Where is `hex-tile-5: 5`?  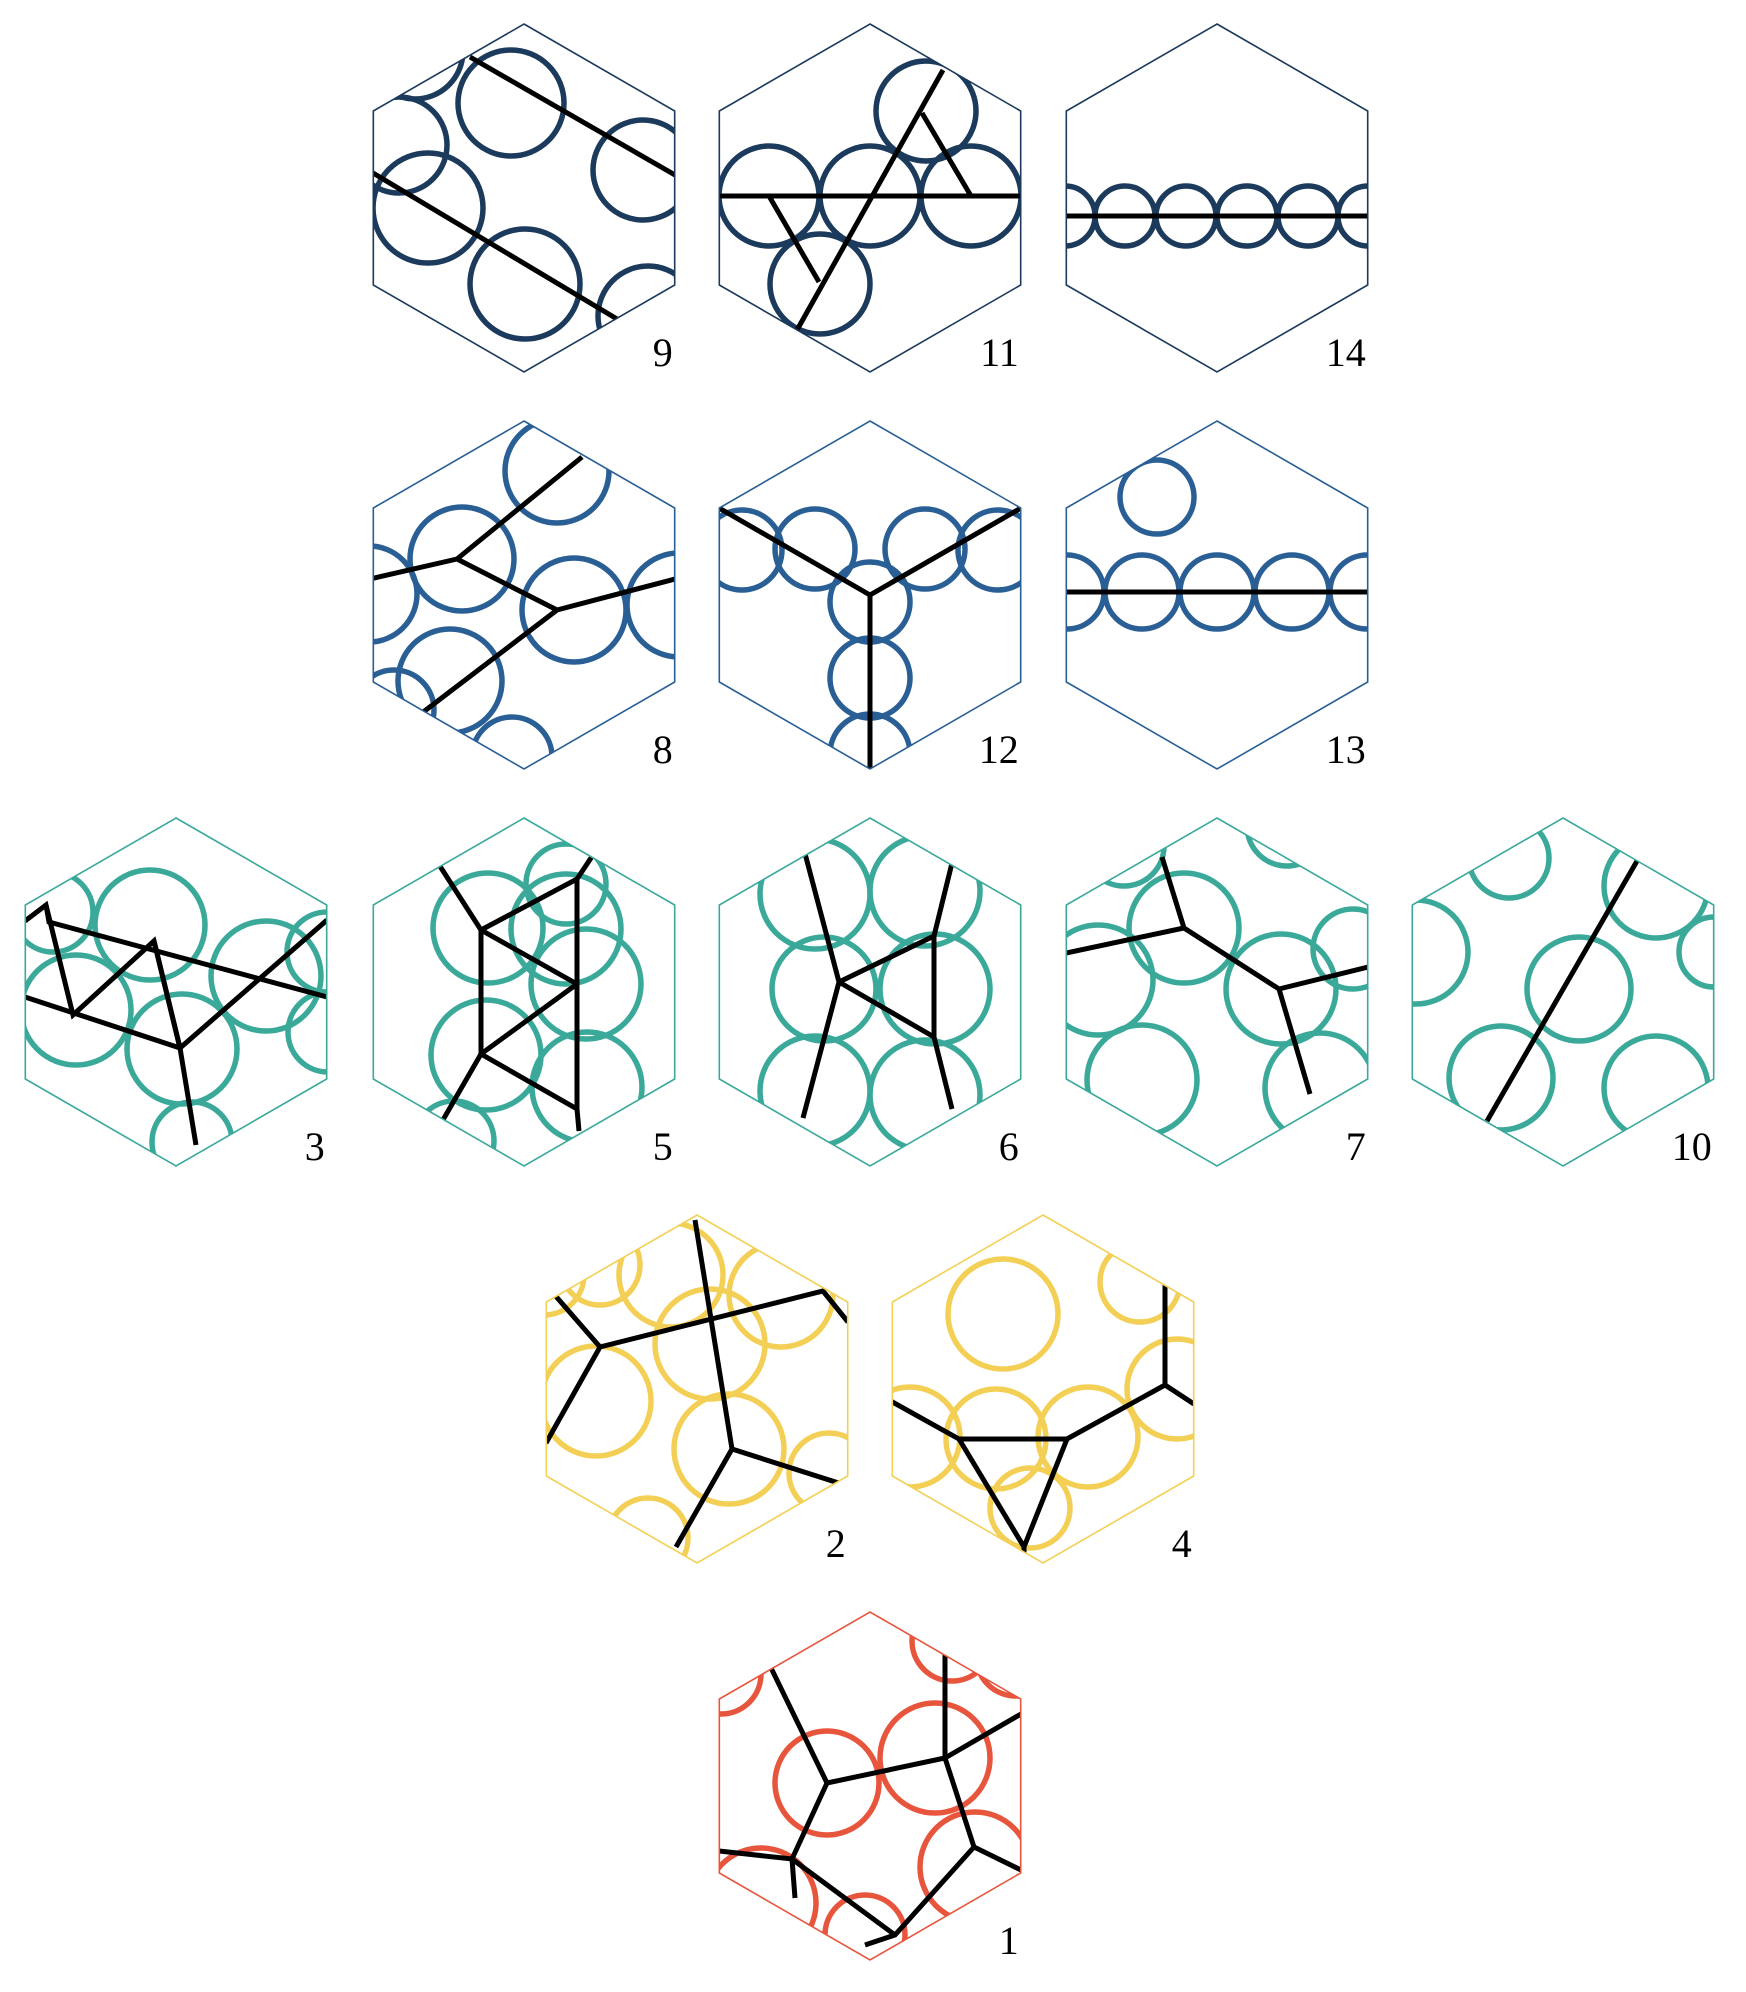
hex-tile-5: 5 is located at coordinates (524, 993).